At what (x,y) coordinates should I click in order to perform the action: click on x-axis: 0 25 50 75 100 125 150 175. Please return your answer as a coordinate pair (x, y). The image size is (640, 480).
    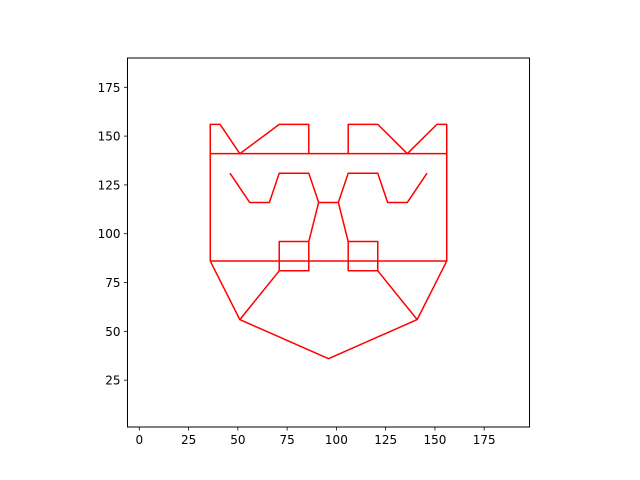
    Looking at the image, I should click on (316, 437).